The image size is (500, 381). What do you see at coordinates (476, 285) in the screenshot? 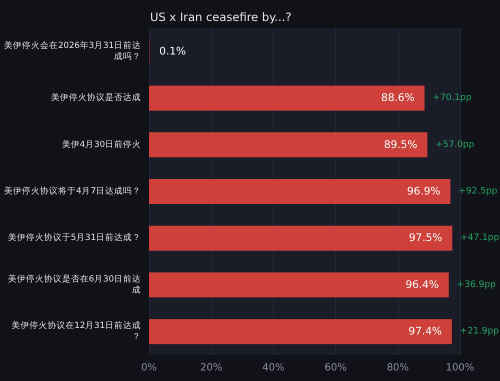
I see `annotation: +36.9pp` at bounding box center [476, 285].